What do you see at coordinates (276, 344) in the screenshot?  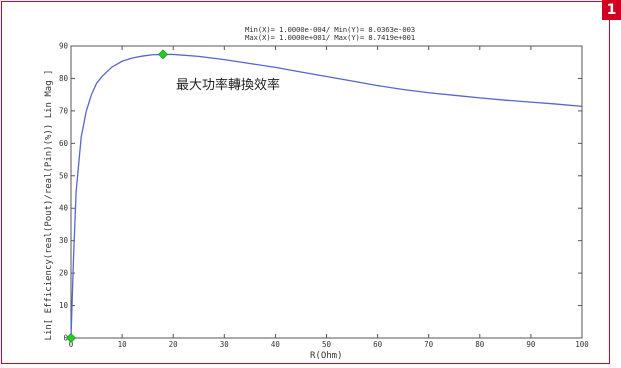 I see `x-tick-label: 40` at bounding box center [276, 344].